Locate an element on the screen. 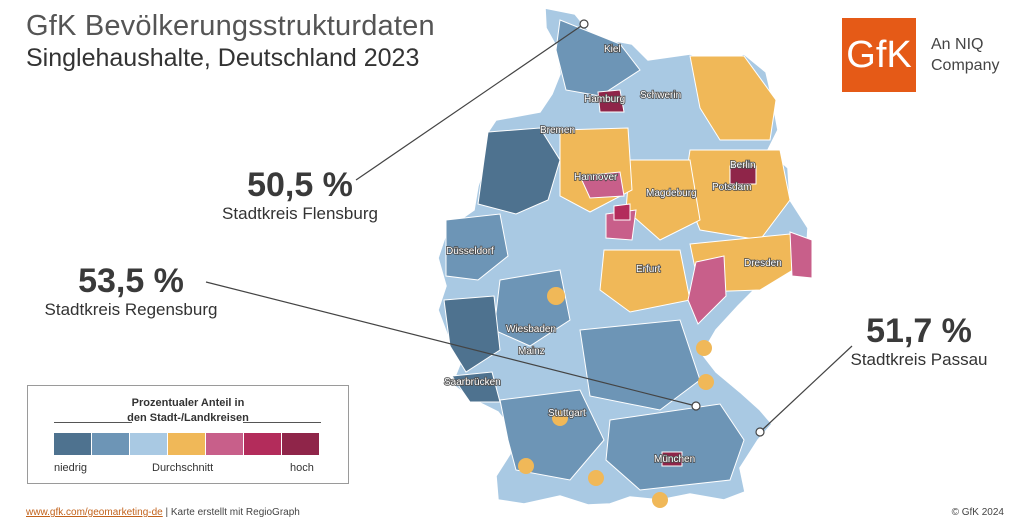 This screenshot has width=1024, height=525. city-dresden: Dresden is located at coordinates (763, 263).